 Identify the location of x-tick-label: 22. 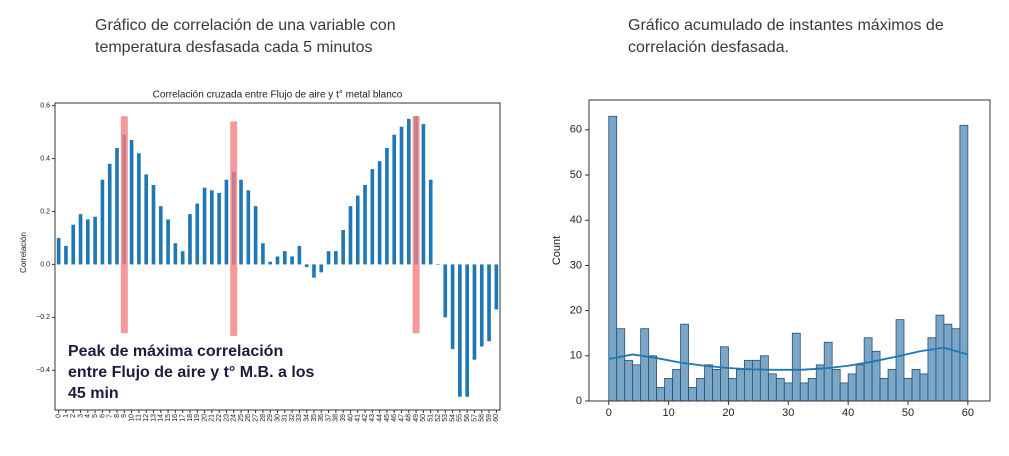
(219, 418).